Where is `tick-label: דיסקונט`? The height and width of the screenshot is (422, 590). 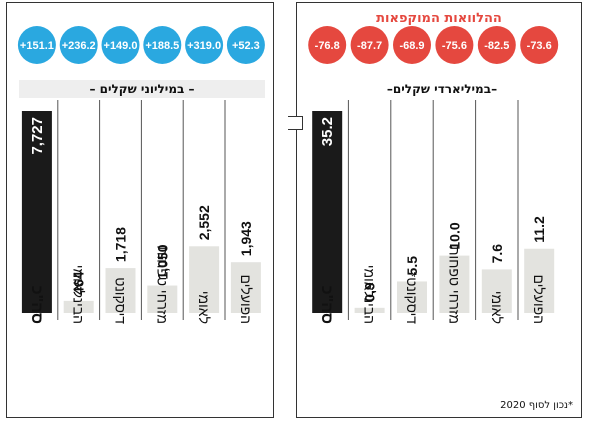 tick-label: דיסקונט is located at coordinates (121, 300).